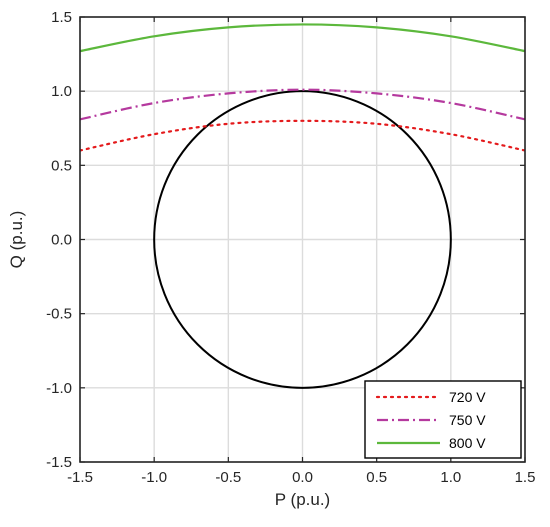  I want to click on y-tick-label: 1.0, so click(61, 91).